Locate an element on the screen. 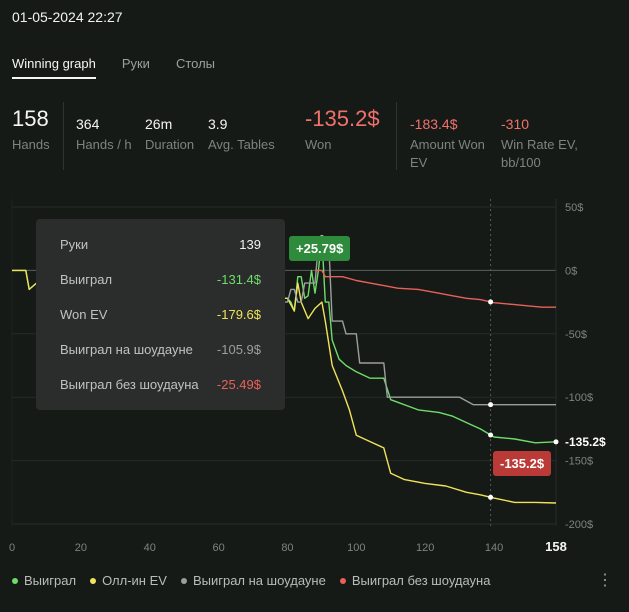  stat-amount-won-ev-value: -183.4$ is located at coordinates (434, 124).